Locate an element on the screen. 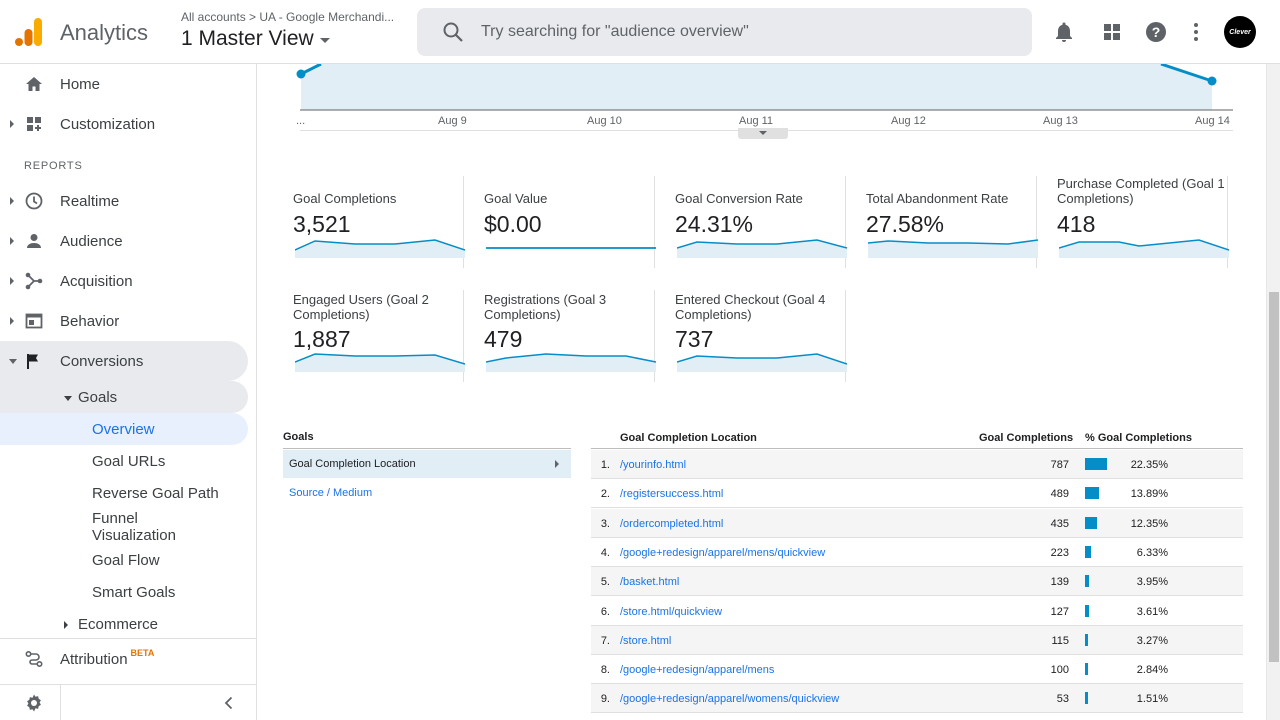 The width and height of the screenshot is (1280, 720). home-icon is located at coordinates (34, 84).